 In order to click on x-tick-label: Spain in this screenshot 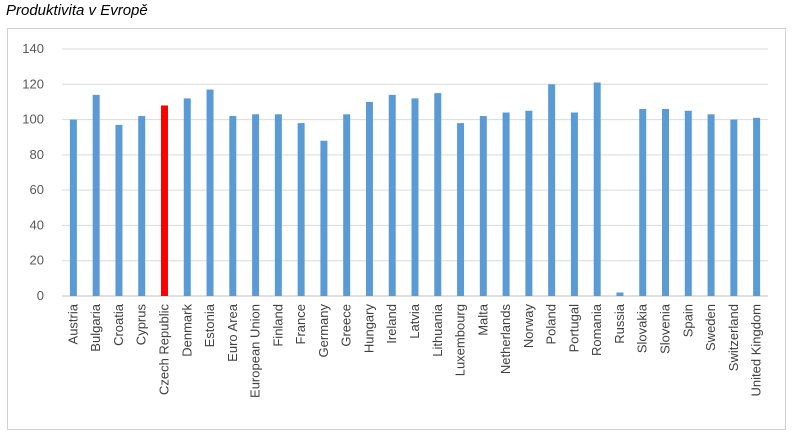, I will do `click(687, 320)`.